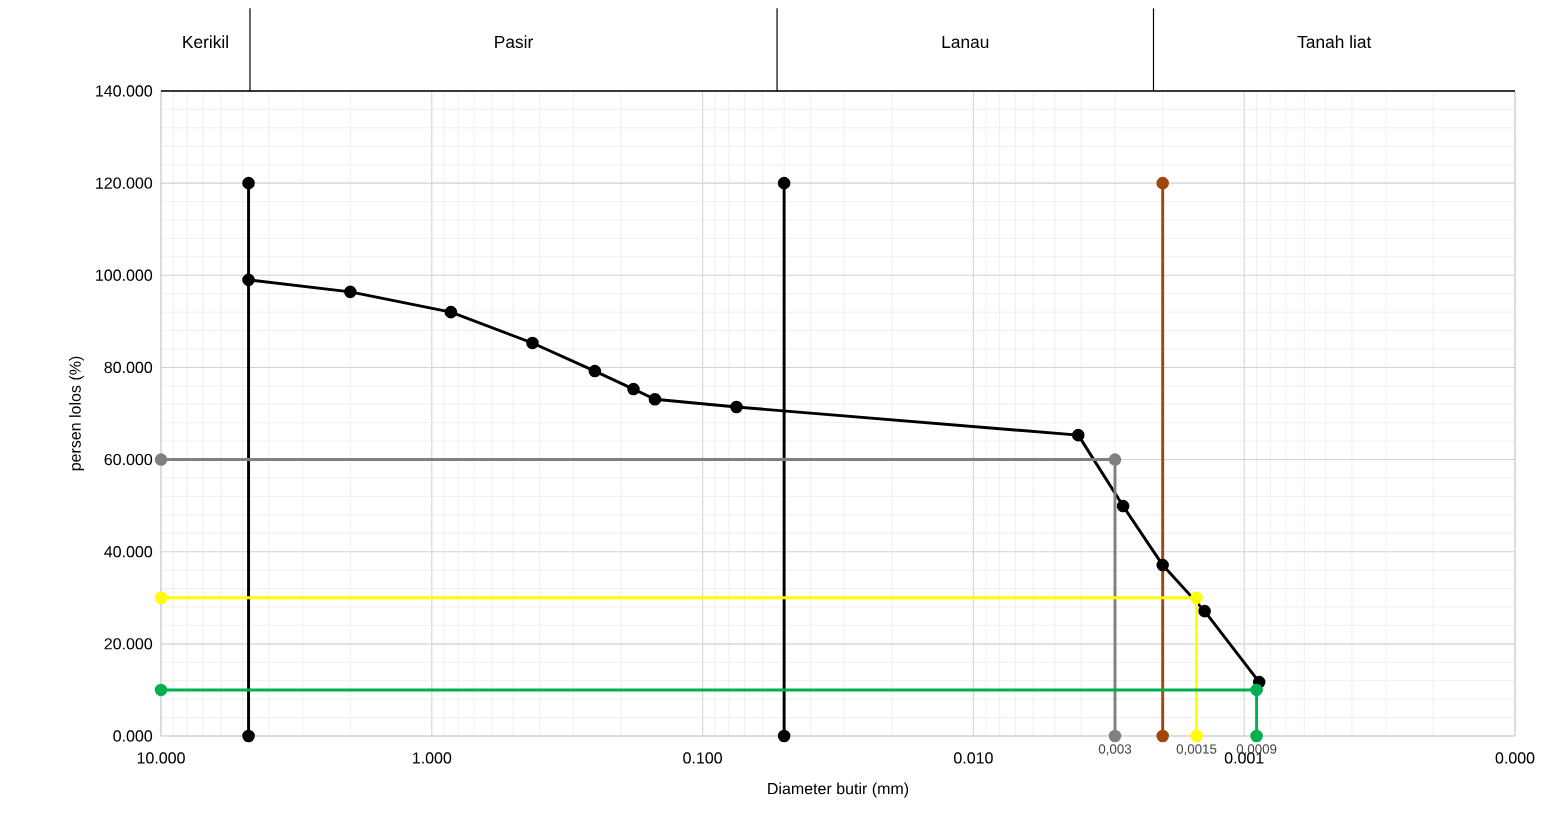 Image resolution: width=1553 pixels, height=835 pixels. Describe the element at coordinates (838, 790) in the screenshot. I see `x-axis-title: Diameter butir (mm)` at that location.